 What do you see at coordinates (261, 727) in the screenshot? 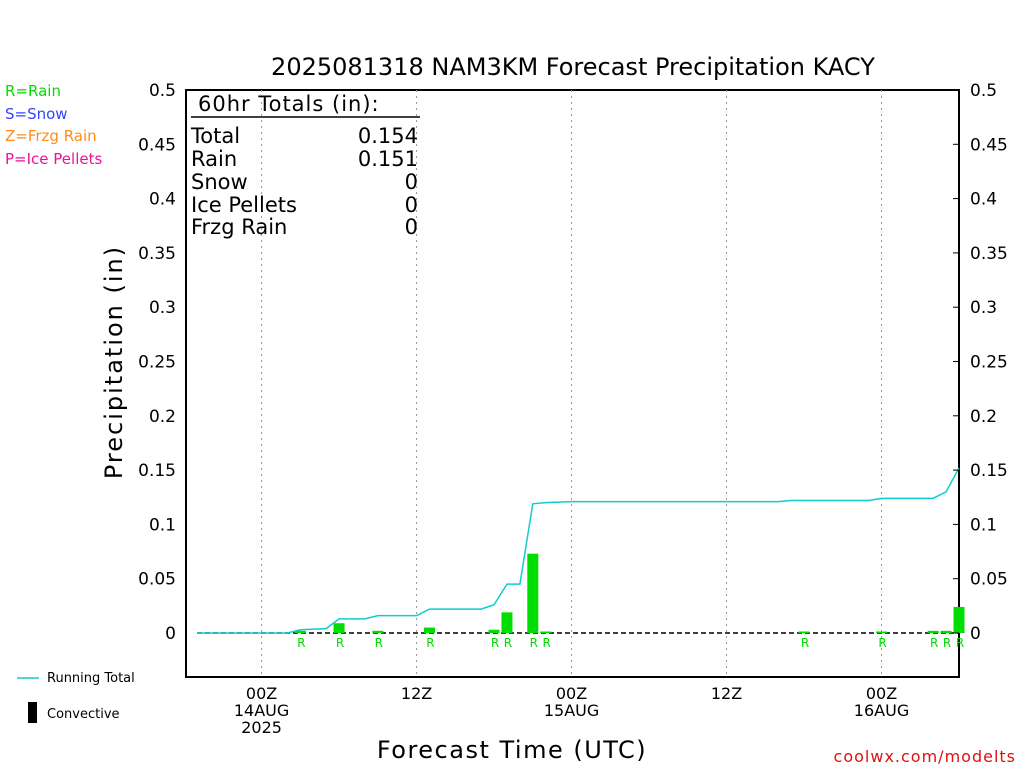
I see `x-tick-label: 2025` at bounding box center [261, 727].